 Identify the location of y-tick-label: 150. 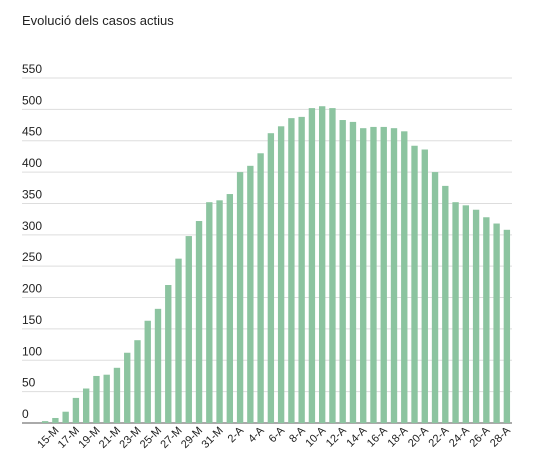
(32, 320).